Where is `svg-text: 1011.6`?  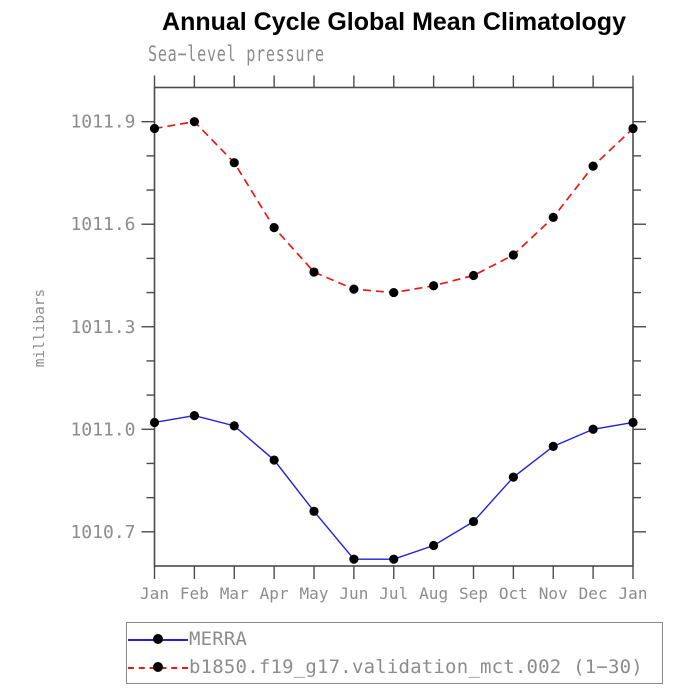 svg-text: 1011.6 is located at coordinates (102, 224).